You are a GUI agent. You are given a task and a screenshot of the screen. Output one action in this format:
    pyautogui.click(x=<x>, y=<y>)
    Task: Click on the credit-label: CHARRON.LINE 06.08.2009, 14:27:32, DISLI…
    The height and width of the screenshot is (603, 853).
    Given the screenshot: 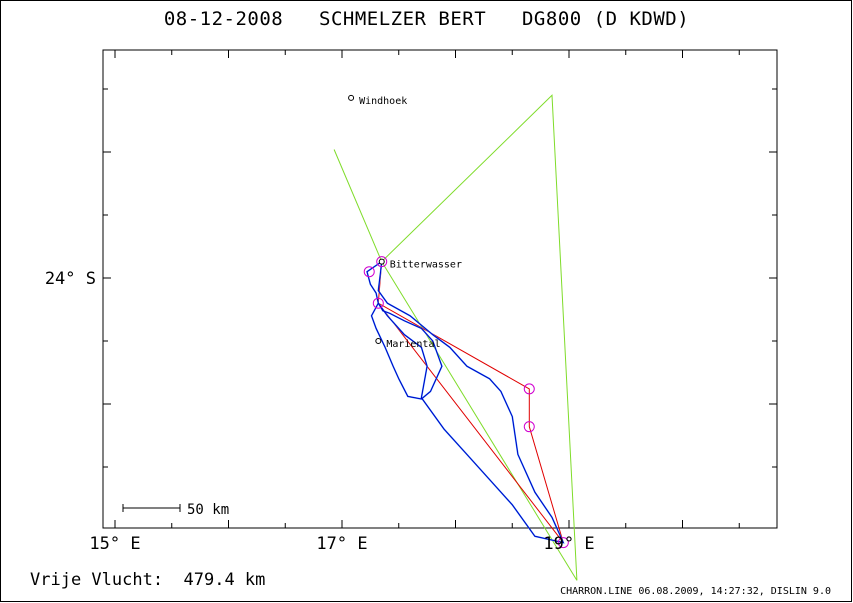 What is the action you would take?
    pyautogui.click(x=695, y=591)
    